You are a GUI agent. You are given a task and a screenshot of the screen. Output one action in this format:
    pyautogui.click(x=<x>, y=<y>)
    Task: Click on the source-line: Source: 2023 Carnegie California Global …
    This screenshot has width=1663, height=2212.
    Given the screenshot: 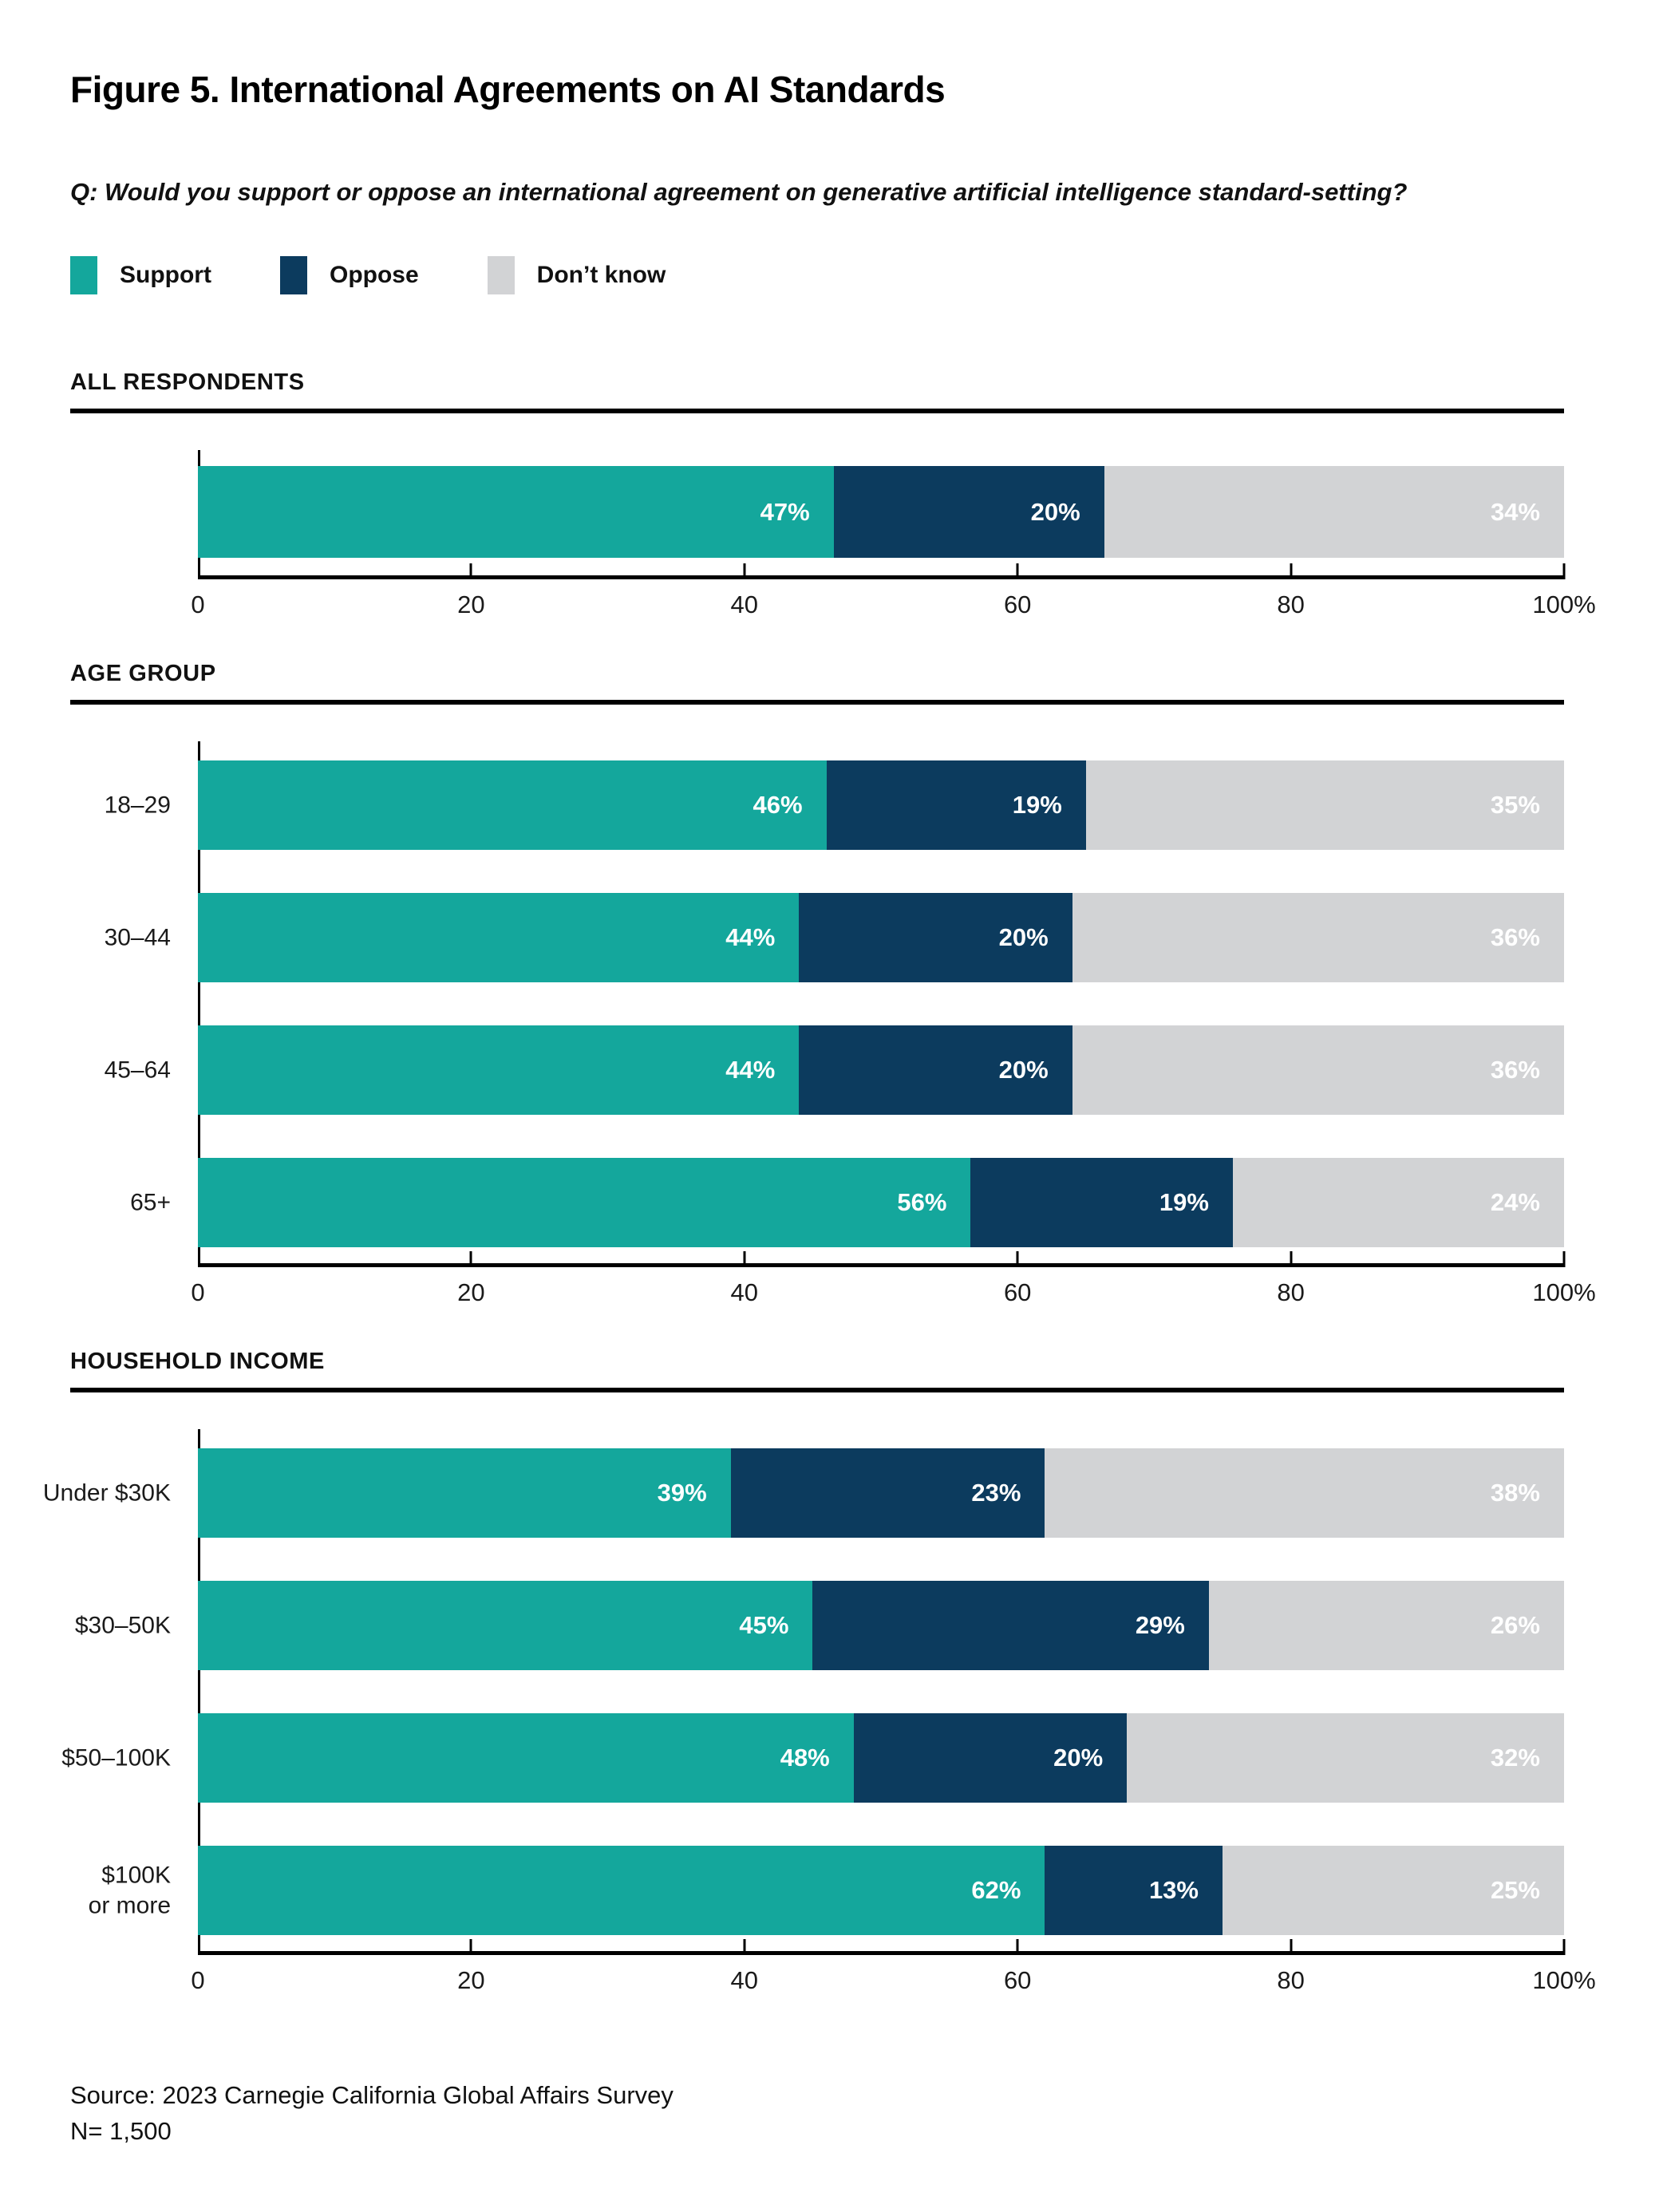 What is the action you would take?
    pyautogui.click(x=371, y=2095)
    